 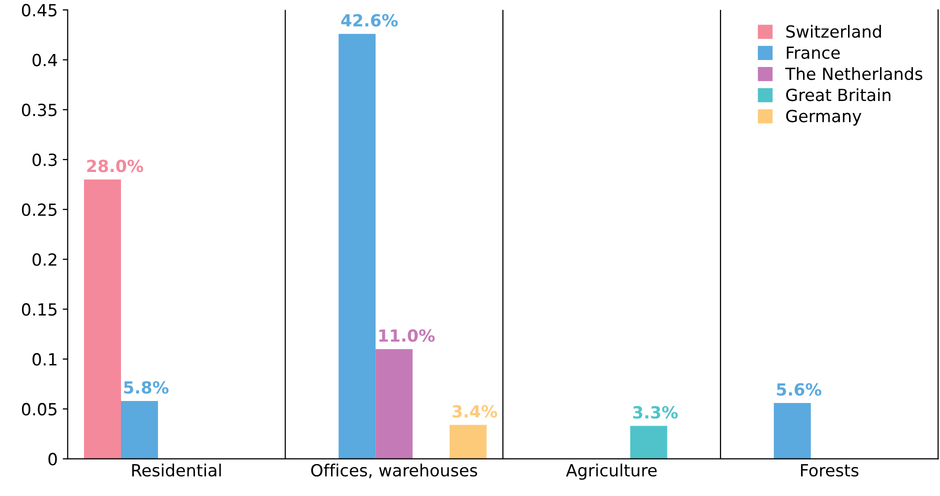 I want to click on data-label: 3.3%, so click(x=655, y=412).